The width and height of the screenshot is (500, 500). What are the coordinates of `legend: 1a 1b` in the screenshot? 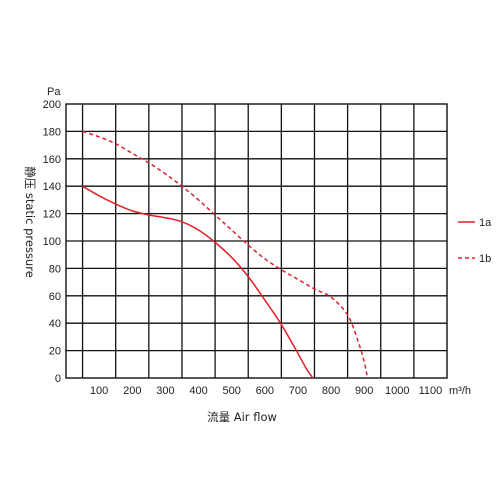 It's located at (475, 241).